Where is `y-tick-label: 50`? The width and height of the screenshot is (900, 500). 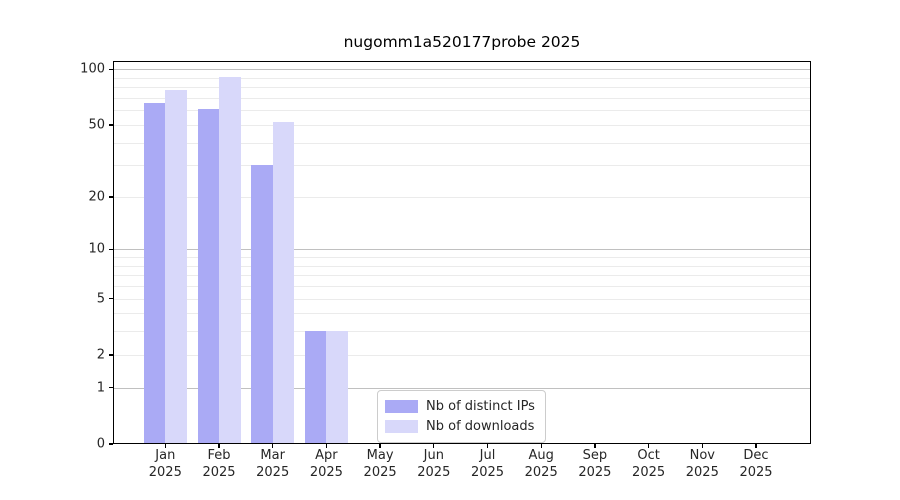
y-tick-label: 50 is located at coordinates (96, 125).